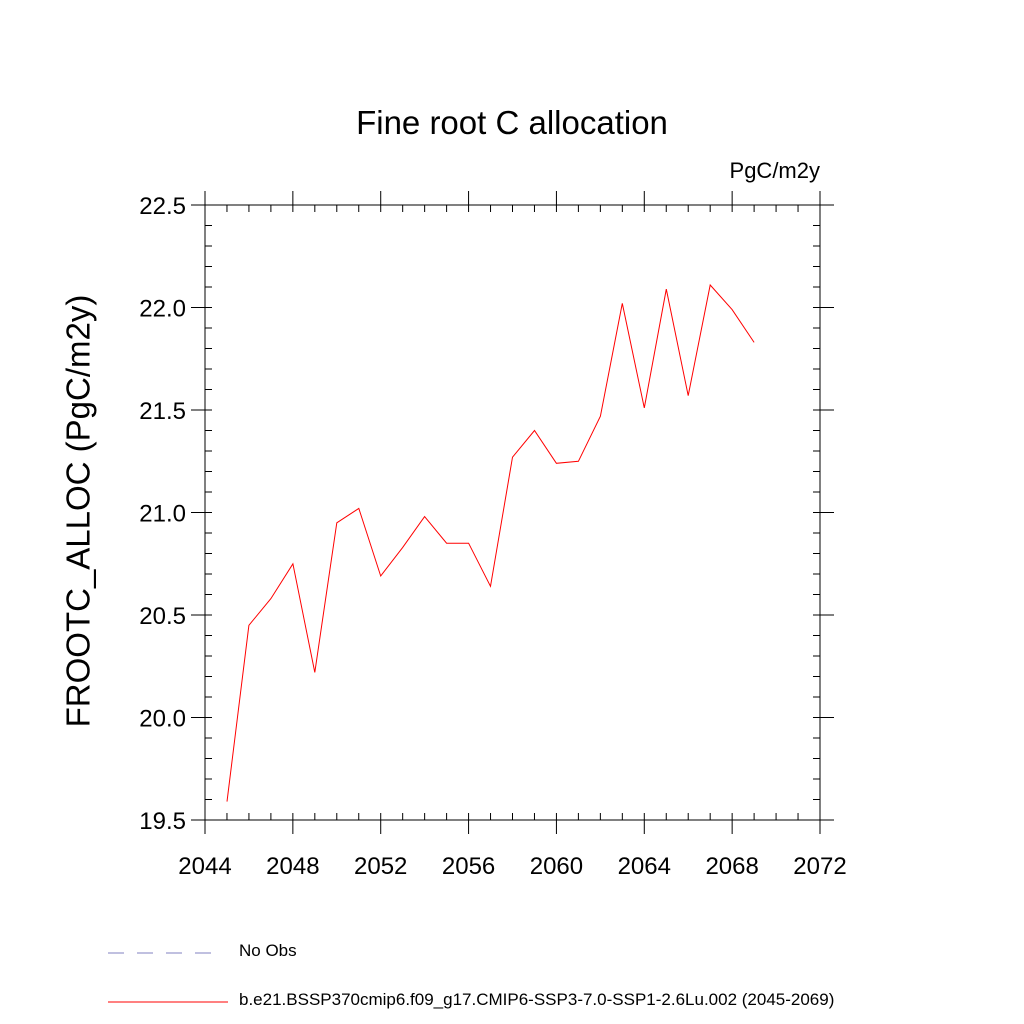 Image resolution: width=1024 pixels, height=1024 pixels. What do you see at coordinates (774, 170) in the screenshot?
I see `units-label: PgC/m2y` at bounding box center [774, 170].